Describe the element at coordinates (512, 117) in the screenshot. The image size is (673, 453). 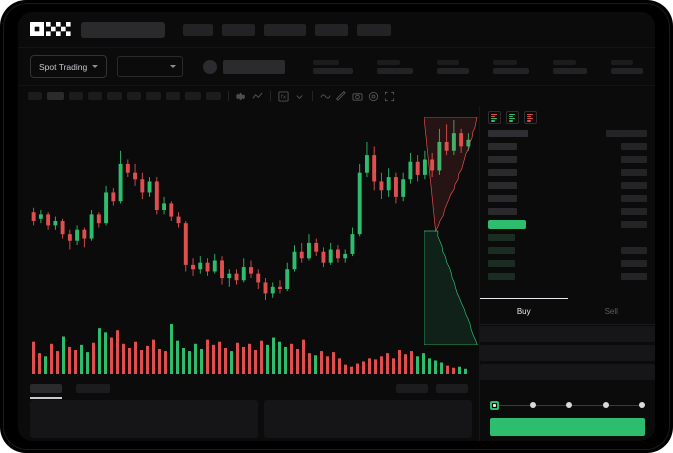
I see `bids-only-mode` at that location.